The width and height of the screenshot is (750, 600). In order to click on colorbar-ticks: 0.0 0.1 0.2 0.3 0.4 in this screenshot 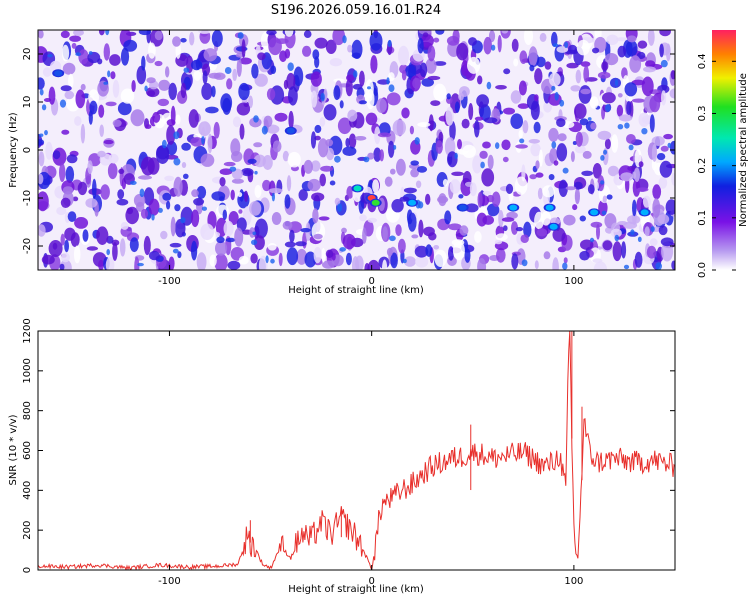, I will do `click(716, 165)`.